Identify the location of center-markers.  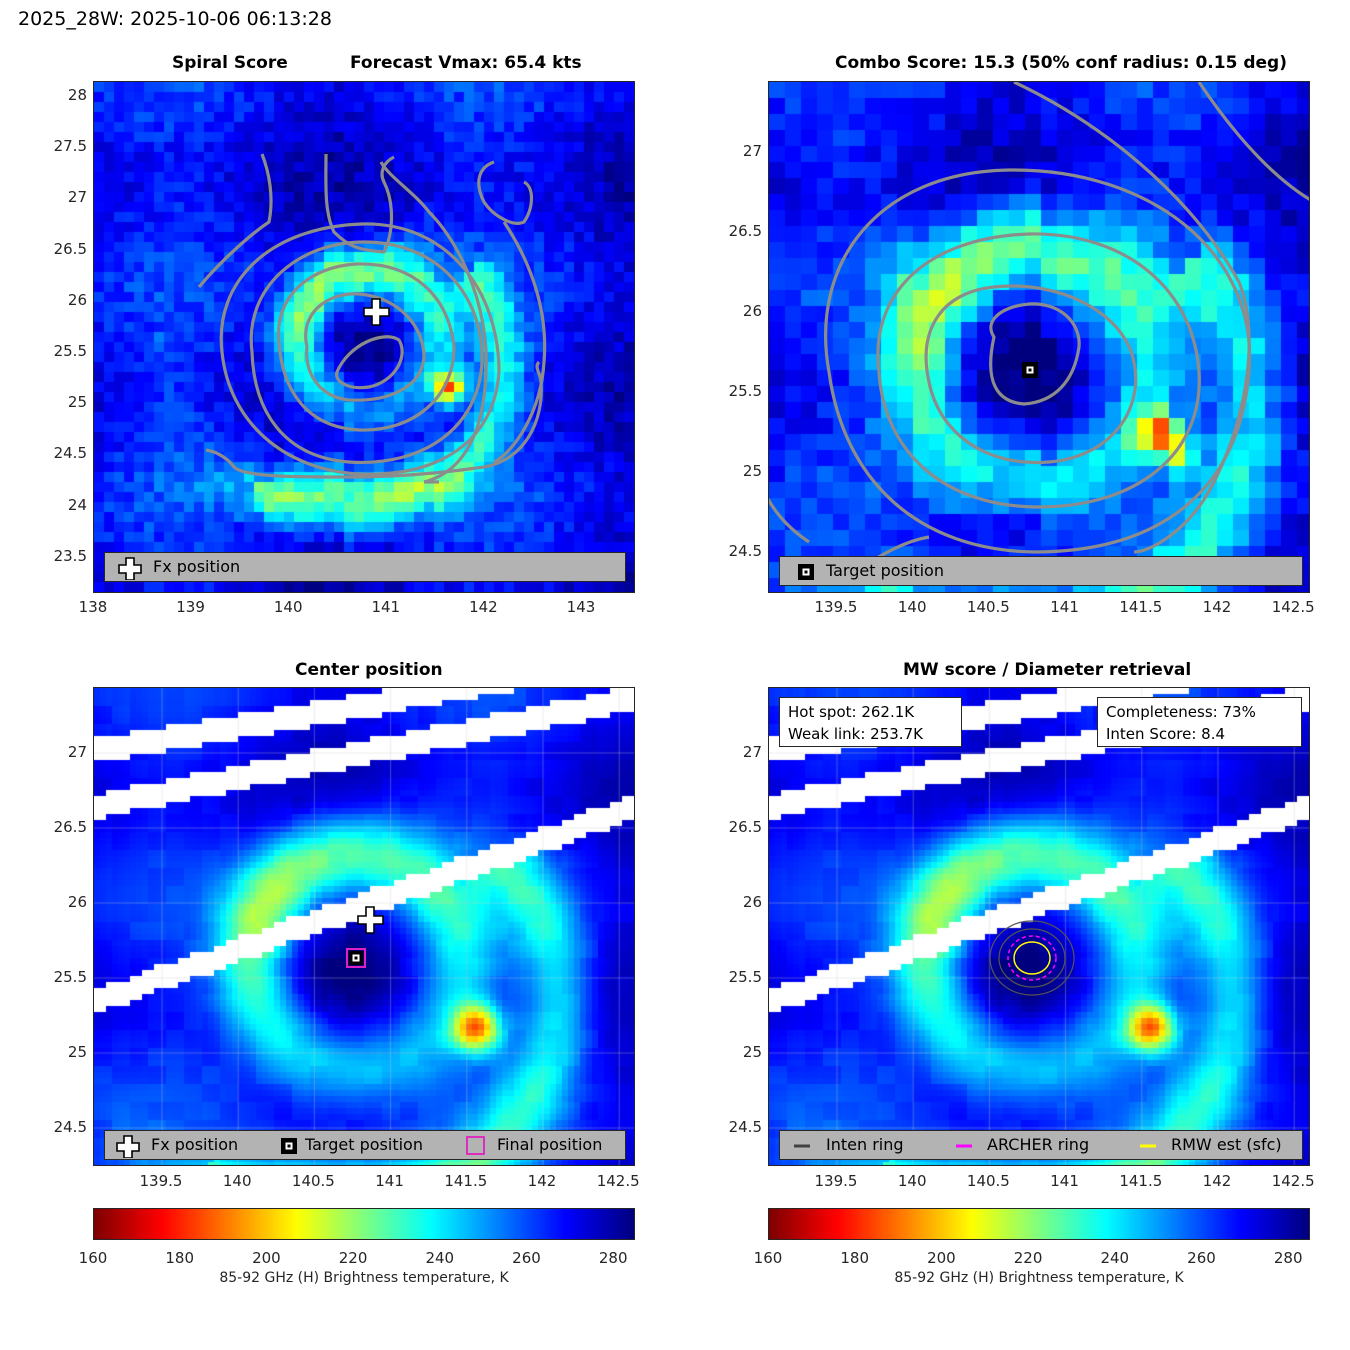
(365, 937).